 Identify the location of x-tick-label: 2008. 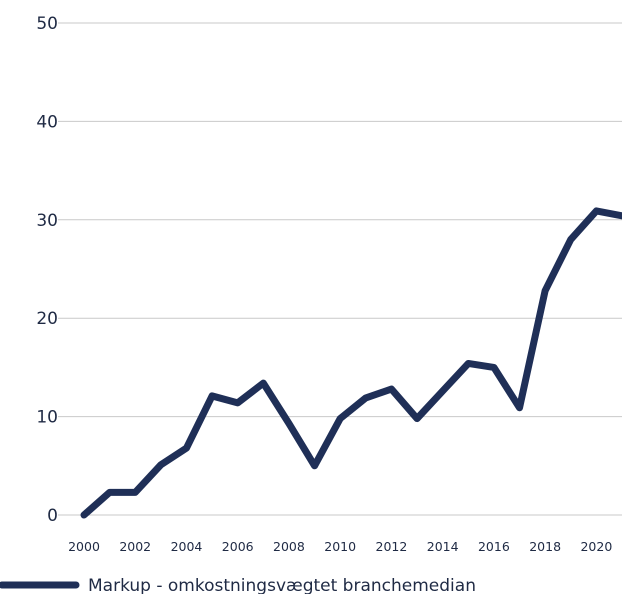
(289, 546).